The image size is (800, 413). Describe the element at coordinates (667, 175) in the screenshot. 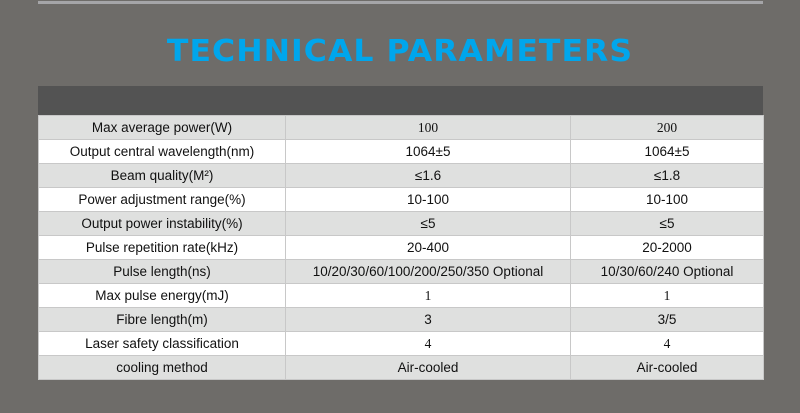

I see `param-value: ≤1.8` at that location.